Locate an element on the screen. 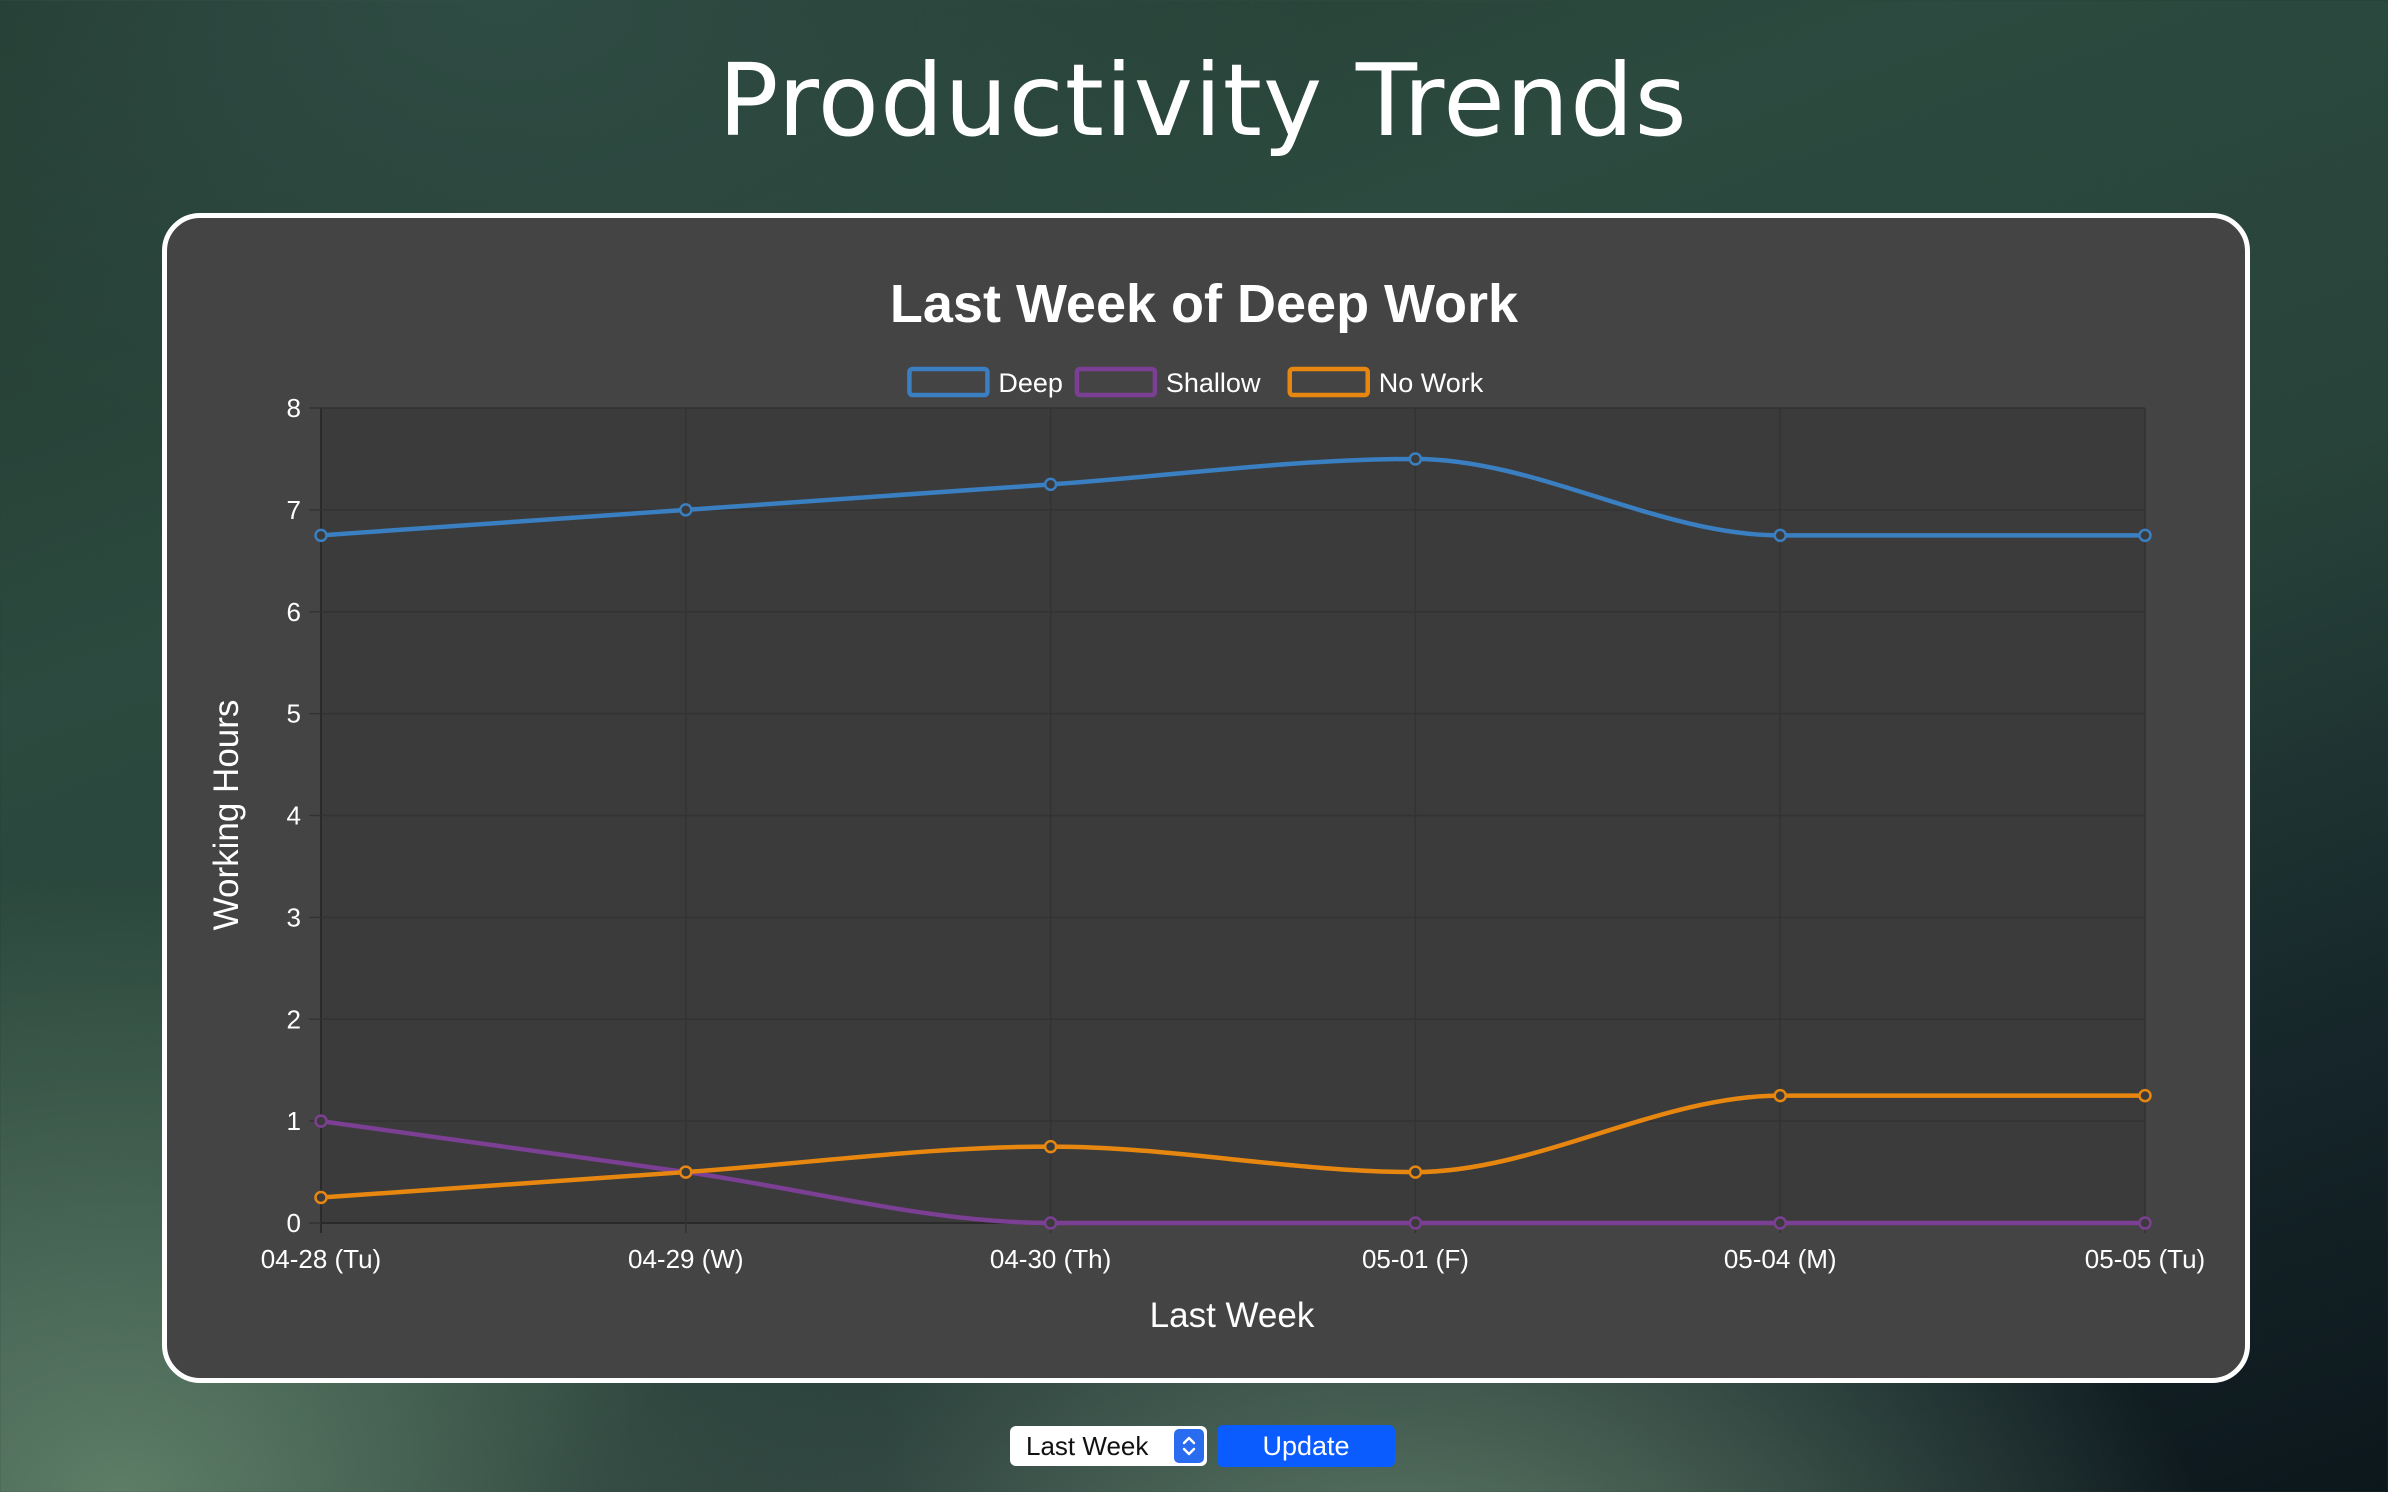  y-tick-label: 4 is located at coordinates (294, 816).